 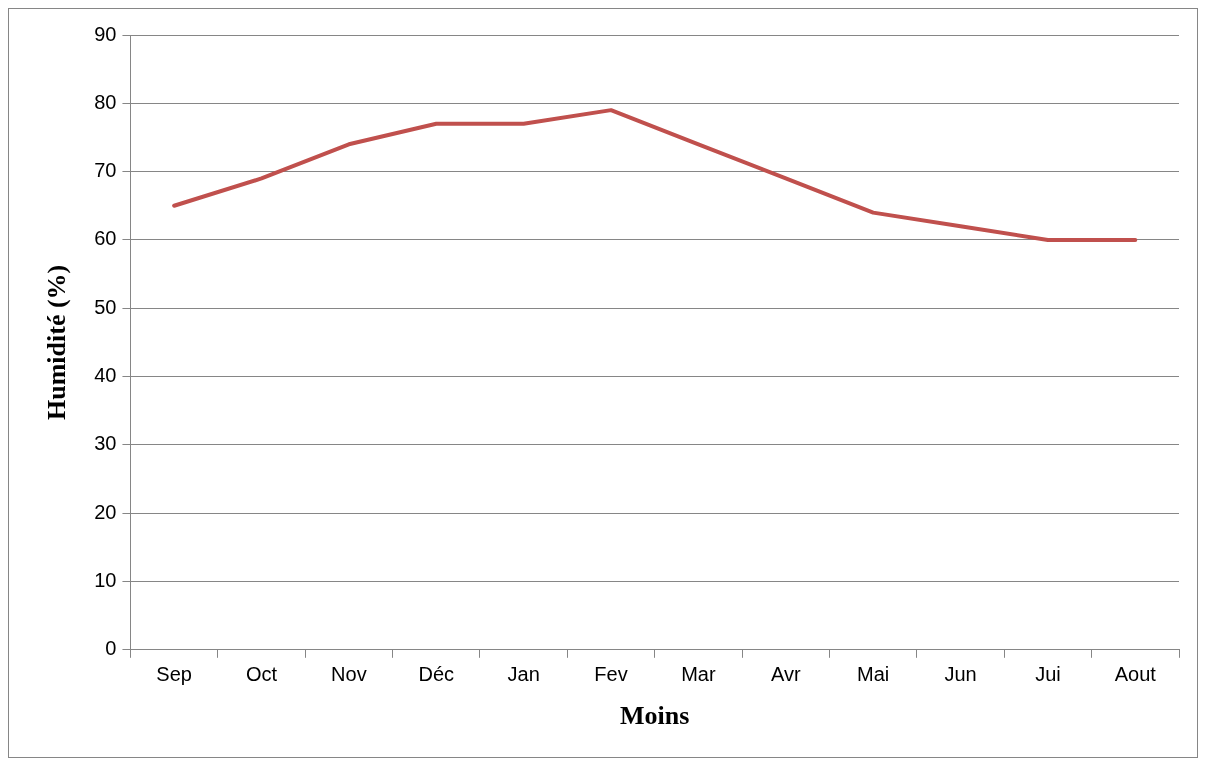 I want to click on x-tick-label: Jan, so click(x=523, y=674).